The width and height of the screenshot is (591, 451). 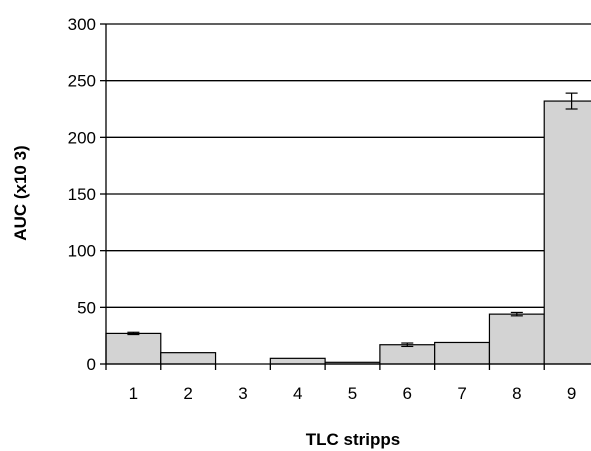 I want to click on x-tick-label: 2, so click(x=187, y=393).